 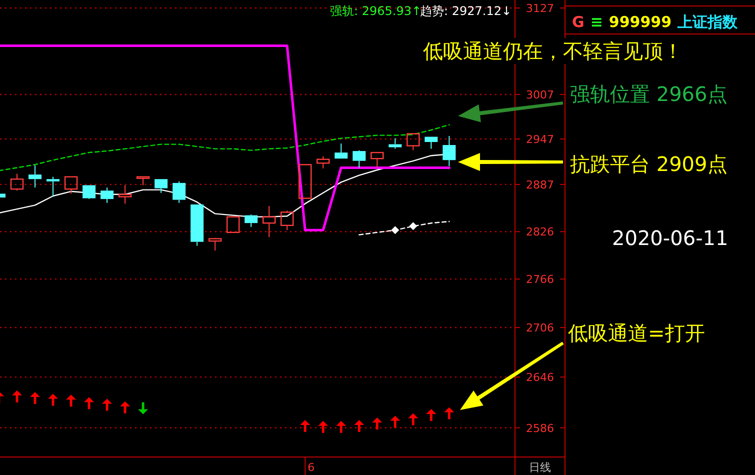 What do you see at coordinates (655, 22) in the screenshot?
I see `text: G ≡ 999999 上证指数` at bounding box center [655, 22].